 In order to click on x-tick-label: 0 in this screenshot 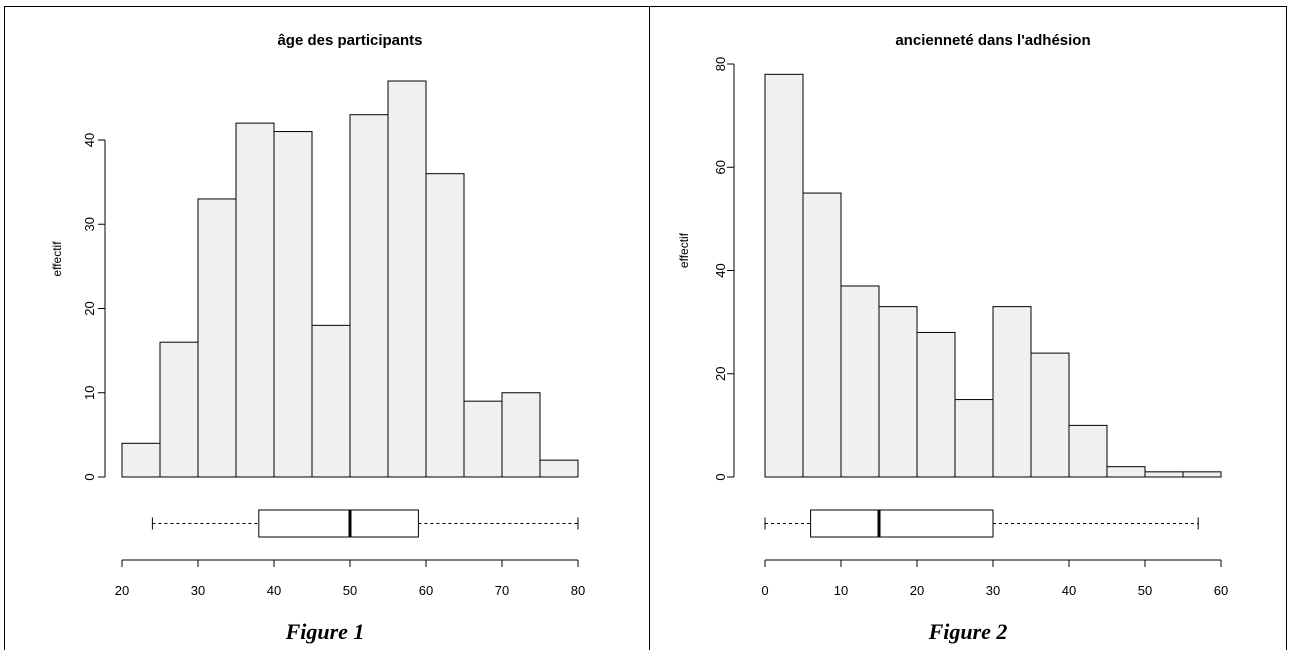, I will do `click(764, 590)`.